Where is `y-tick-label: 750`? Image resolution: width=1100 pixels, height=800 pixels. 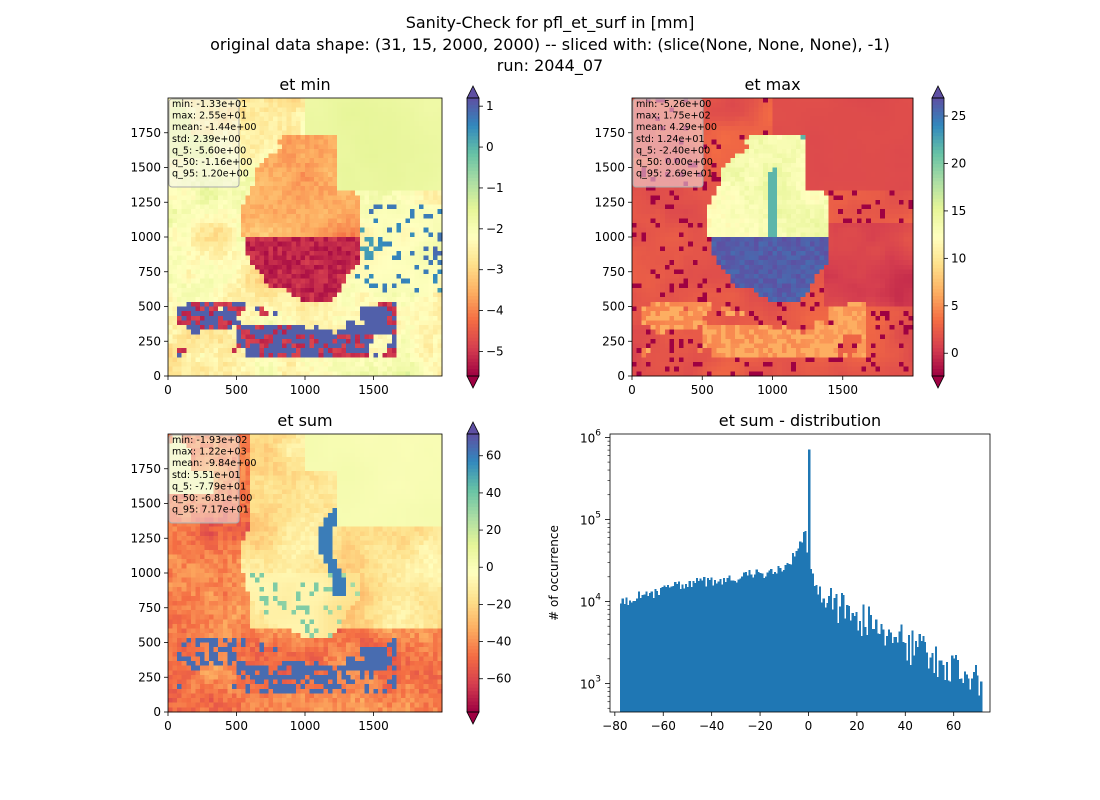
y-tick-label: 750 is located at coordinates (149, 272).